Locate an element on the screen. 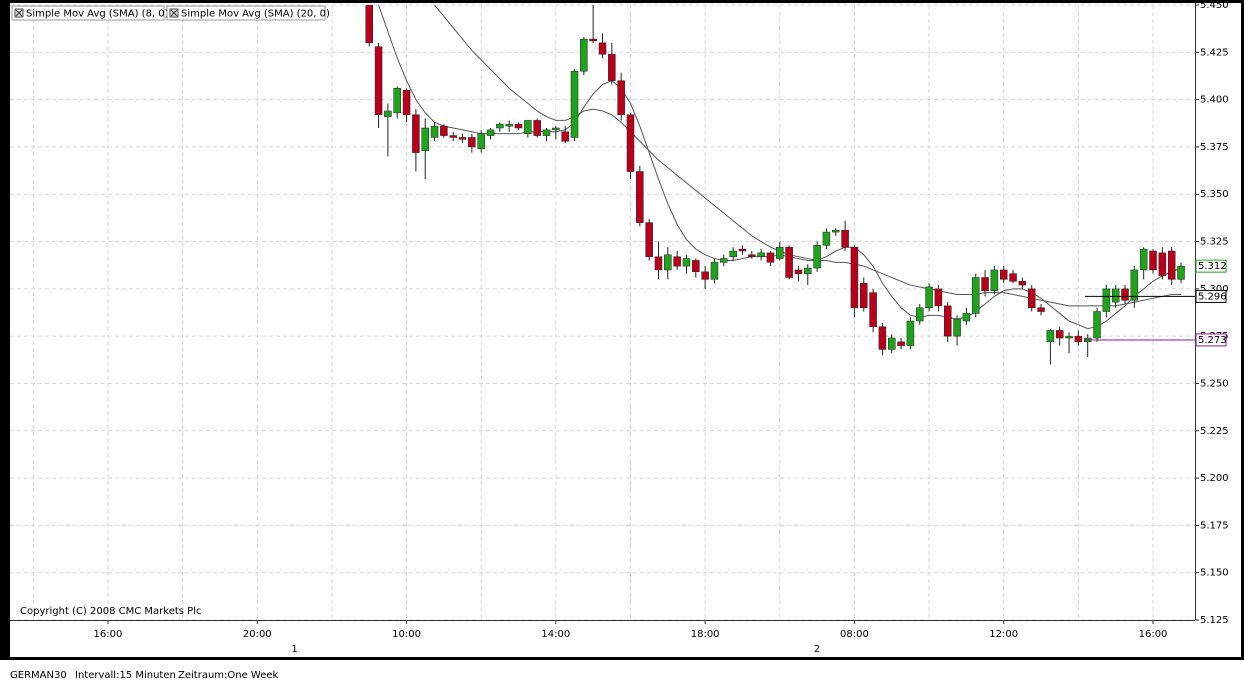 The height and width of the screenshot is (684, 1244). legend-entry: Simple Mov Avg (SMA) (8, 0) is located at coordinates (97, 14).